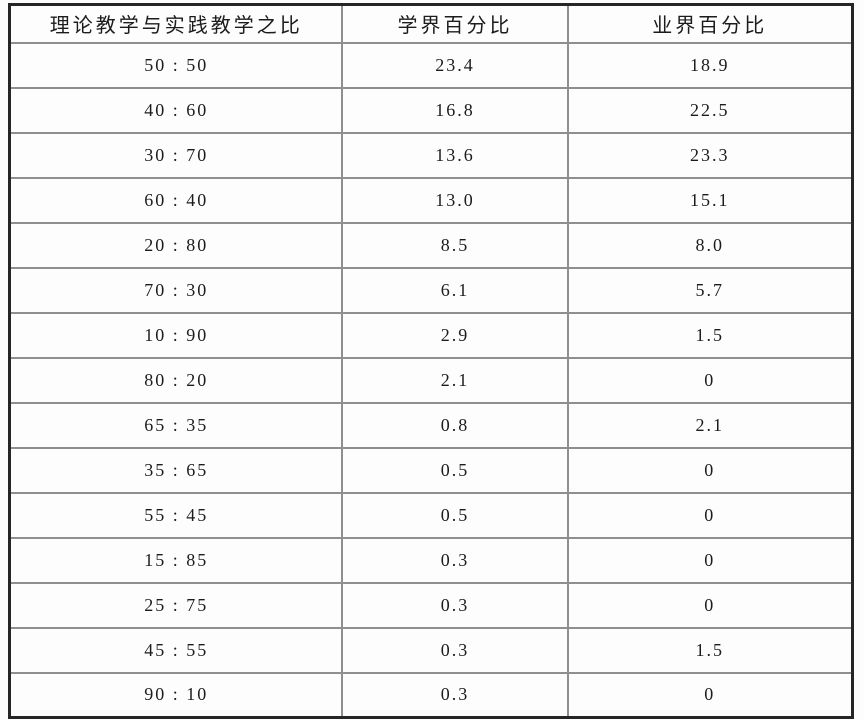 This screenshot has height=720, width=864. I want to click on ratio-cell: 60 : 40, so click(176, 200).